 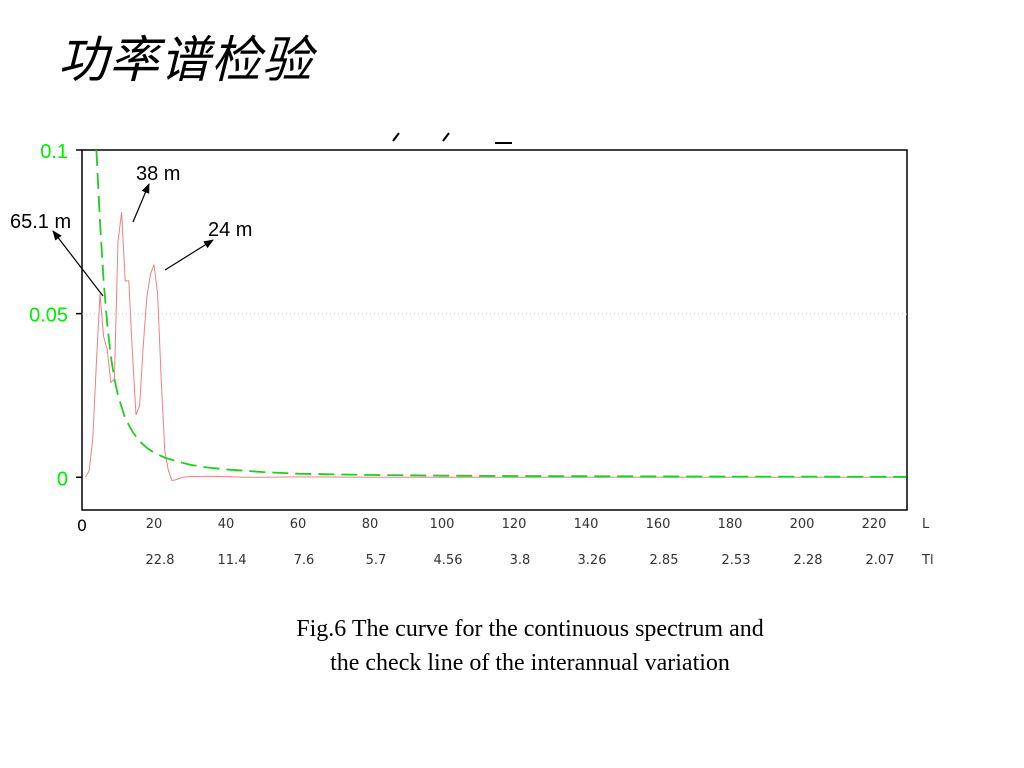 What do you see at coordinates (230, 230) in the screenshot?
I see `annotation-label: 24 m` at bounding box center [230, 230].